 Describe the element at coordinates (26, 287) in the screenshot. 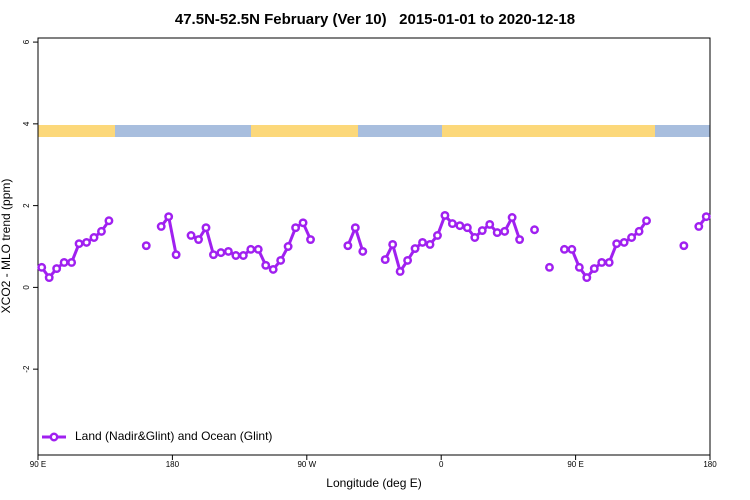

I see `y-tick-label: 0` at that location.